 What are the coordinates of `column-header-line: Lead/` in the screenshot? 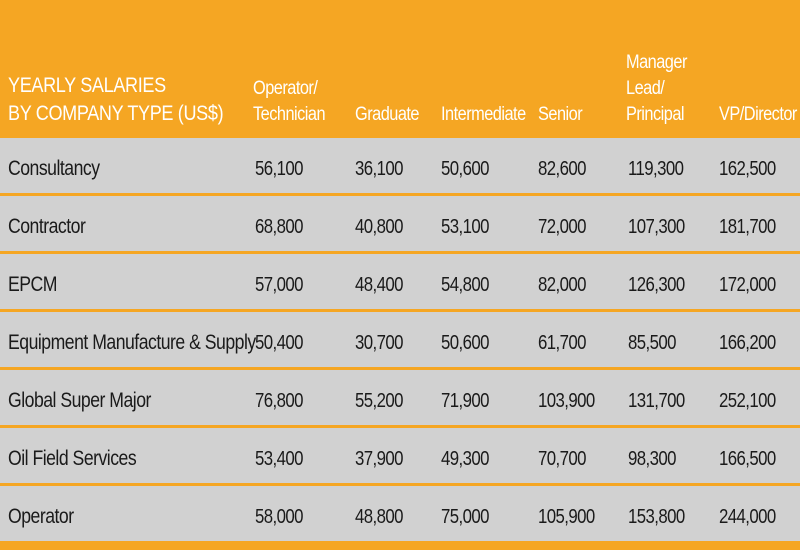 It's located at (645, 88).